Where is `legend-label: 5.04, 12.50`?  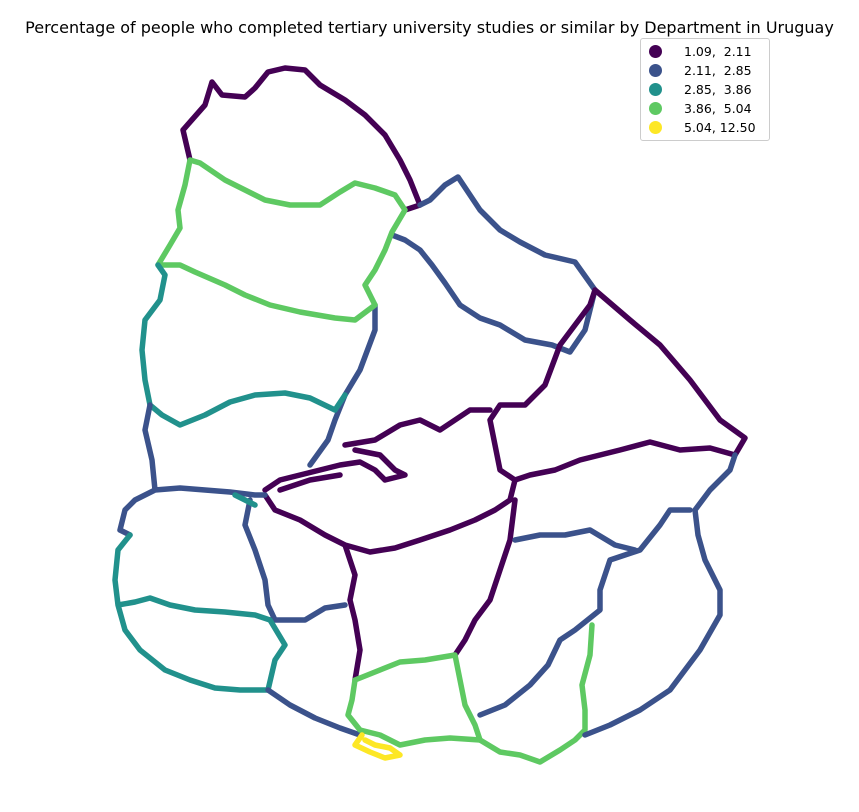
legend-label: 5.04, 12.50 is located at coordinates (720, 127).